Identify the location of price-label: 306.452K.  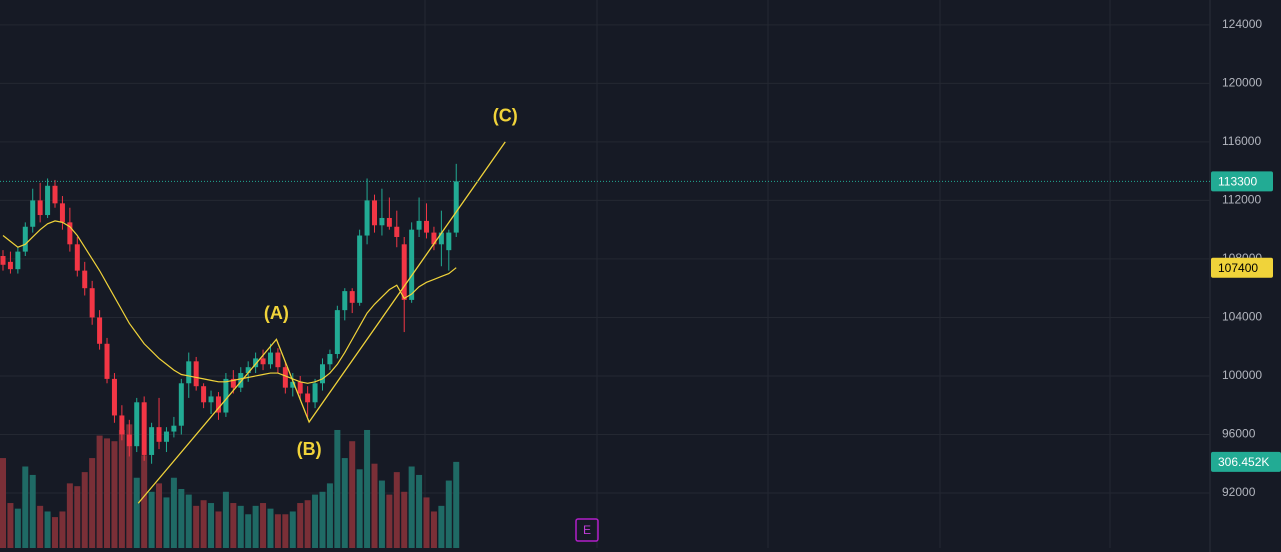
(1243, 462).